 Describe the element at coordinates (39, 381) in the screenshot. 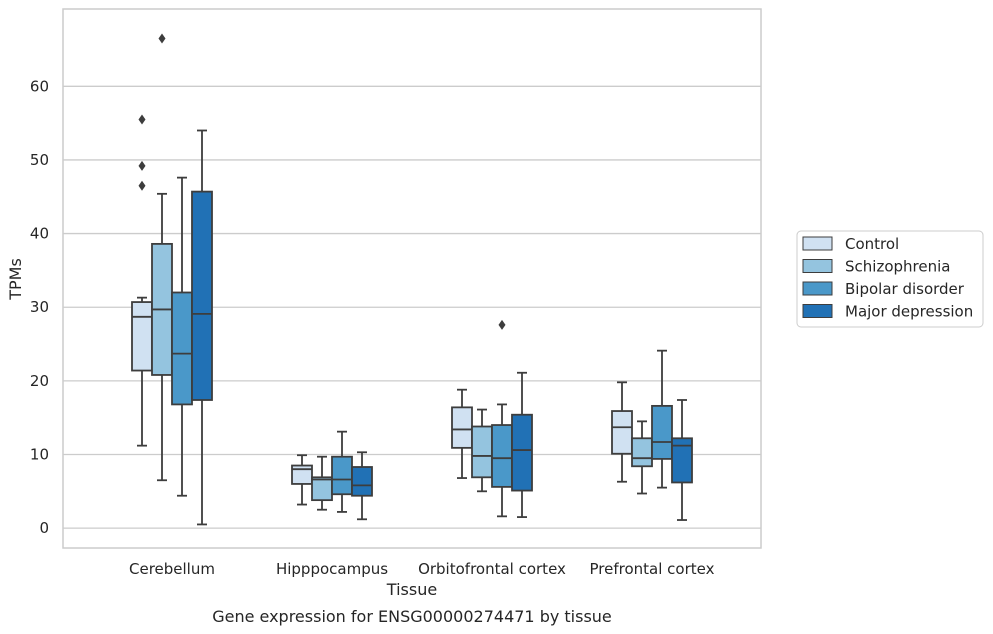

I see `y-tick-label: 20` at that location.